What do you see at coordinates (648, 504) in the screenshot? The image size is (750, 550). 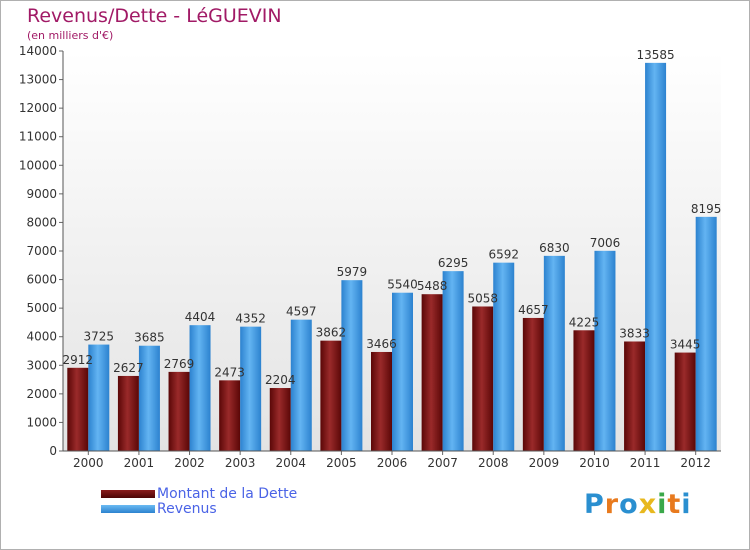 I see `logo-letter: x` at bounding box center [648, 504].